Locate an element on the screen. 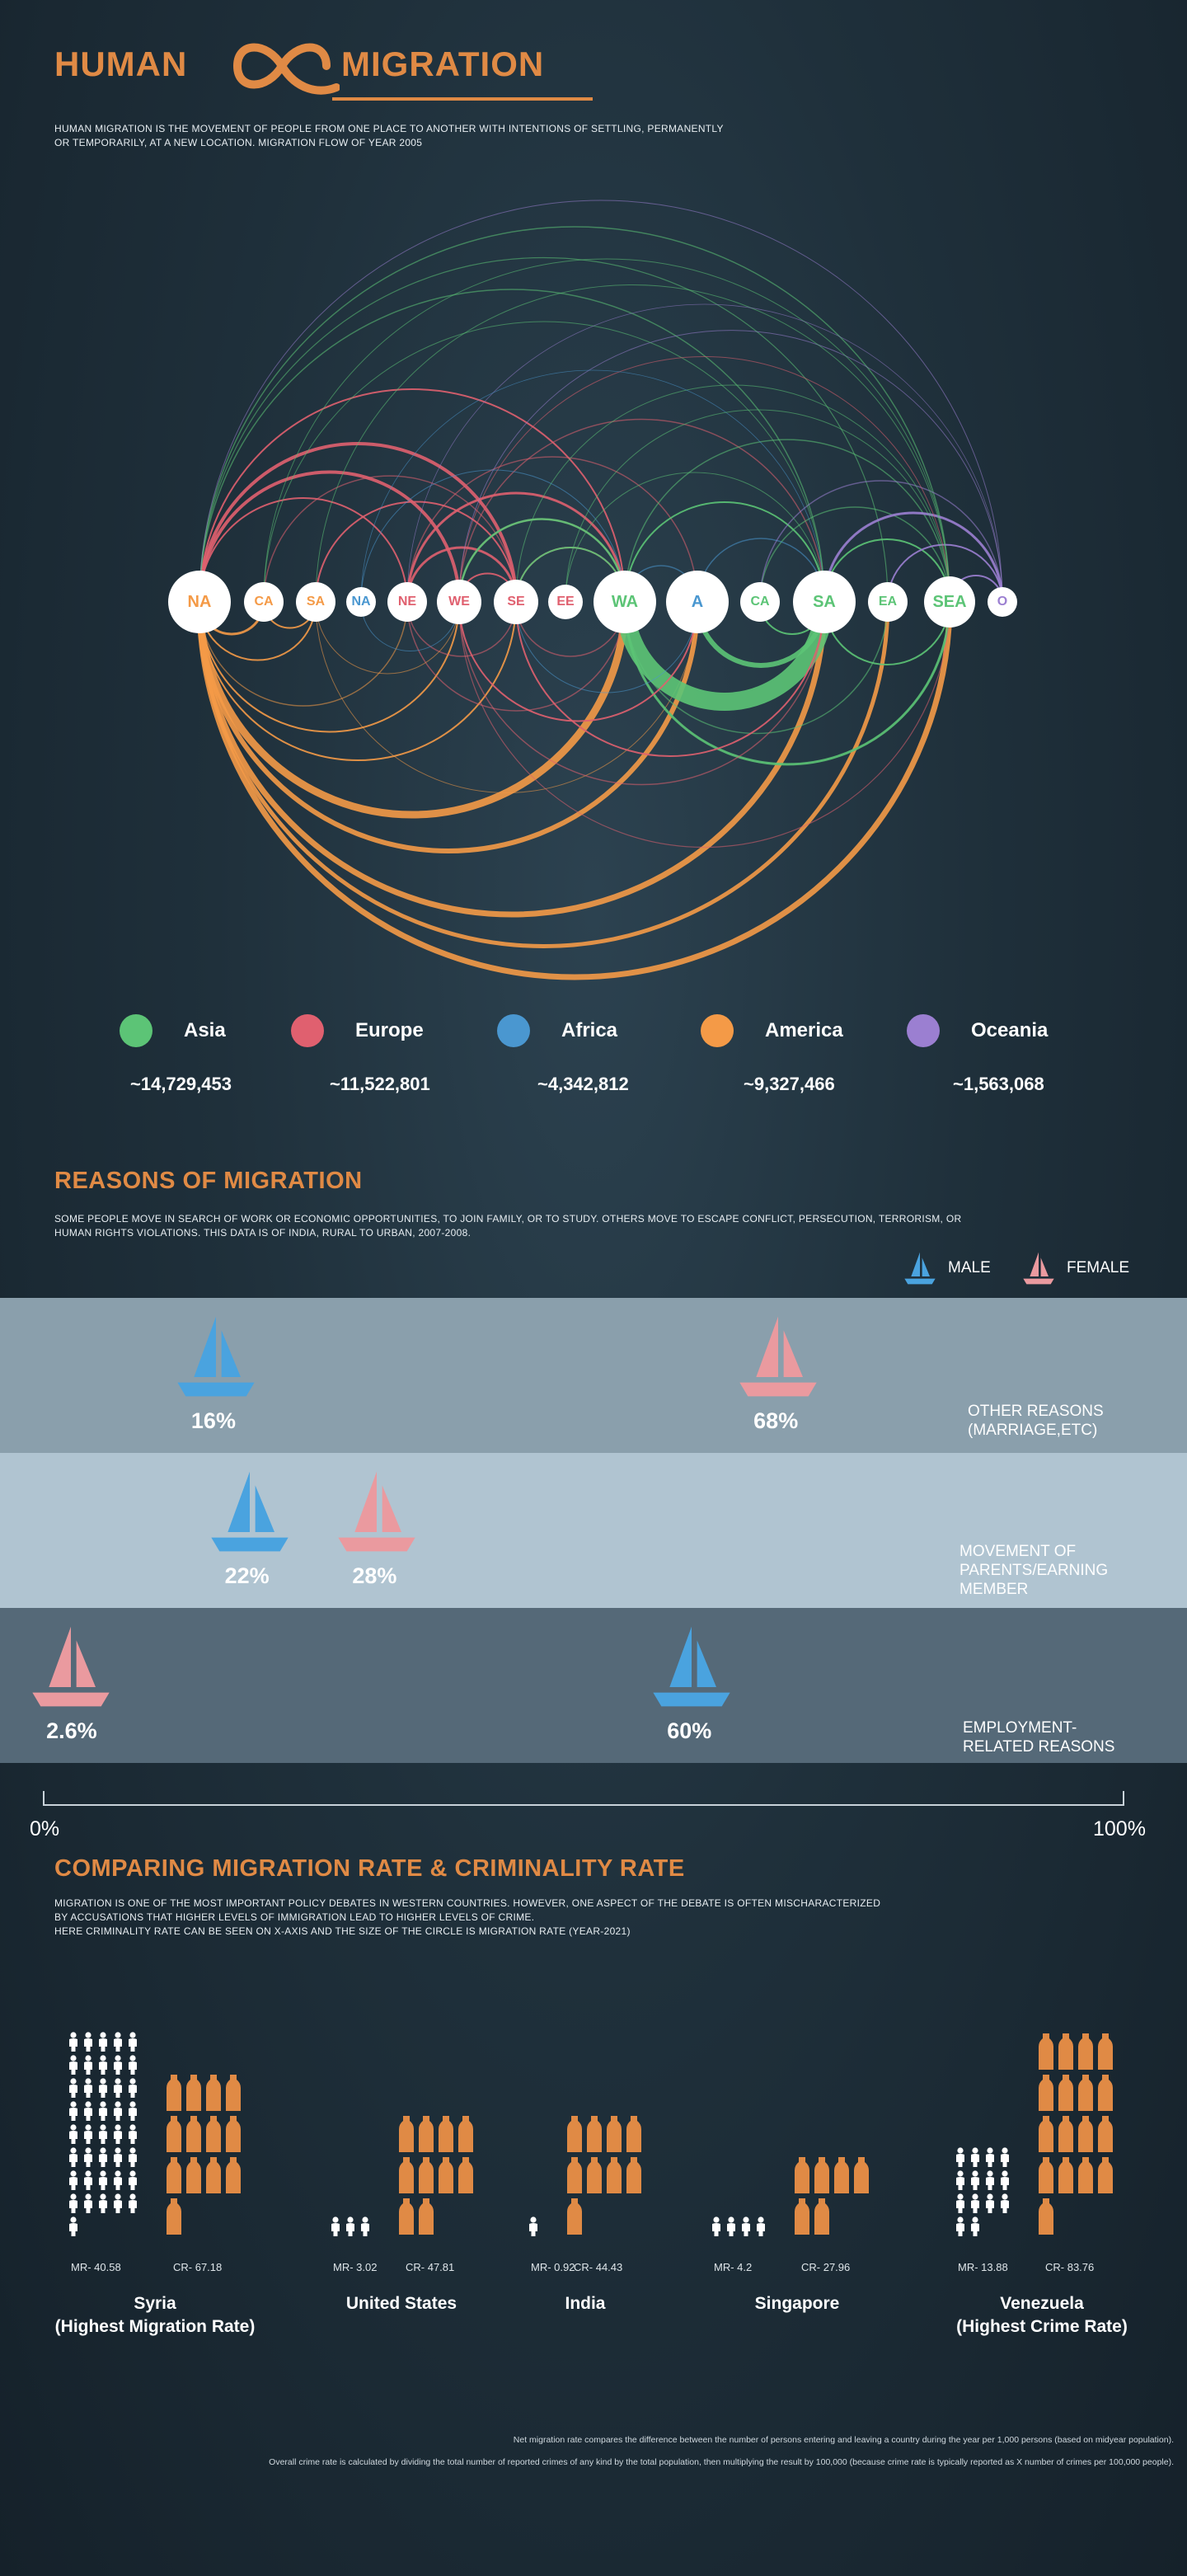 The height and width of the screenshot is (2576, 1187). female-boat-mark-label: 28% is located at coordinates (374, 1575).